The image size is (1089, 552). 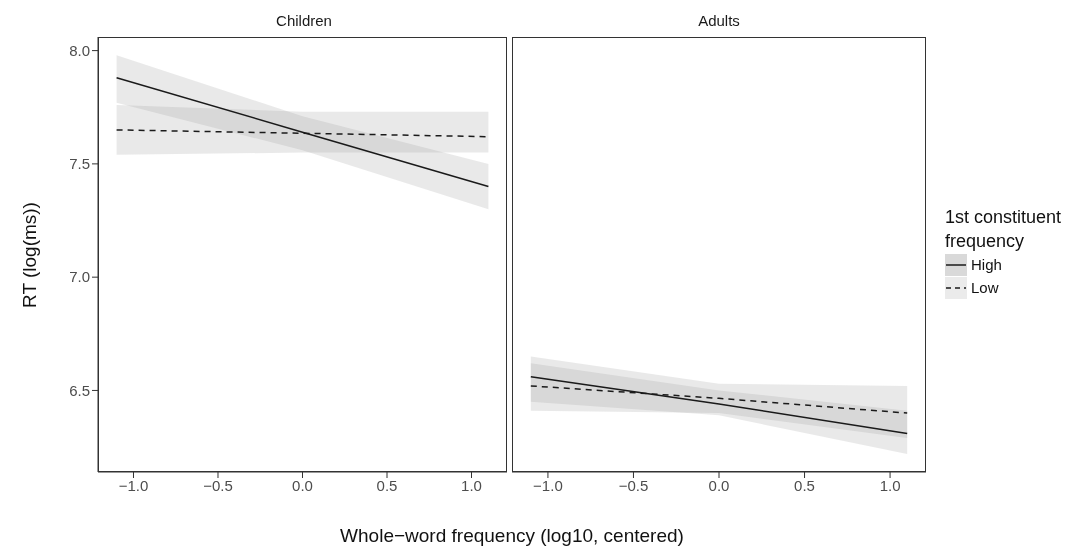 I want to click on chart-title: Children, so click(x=304, y=20).